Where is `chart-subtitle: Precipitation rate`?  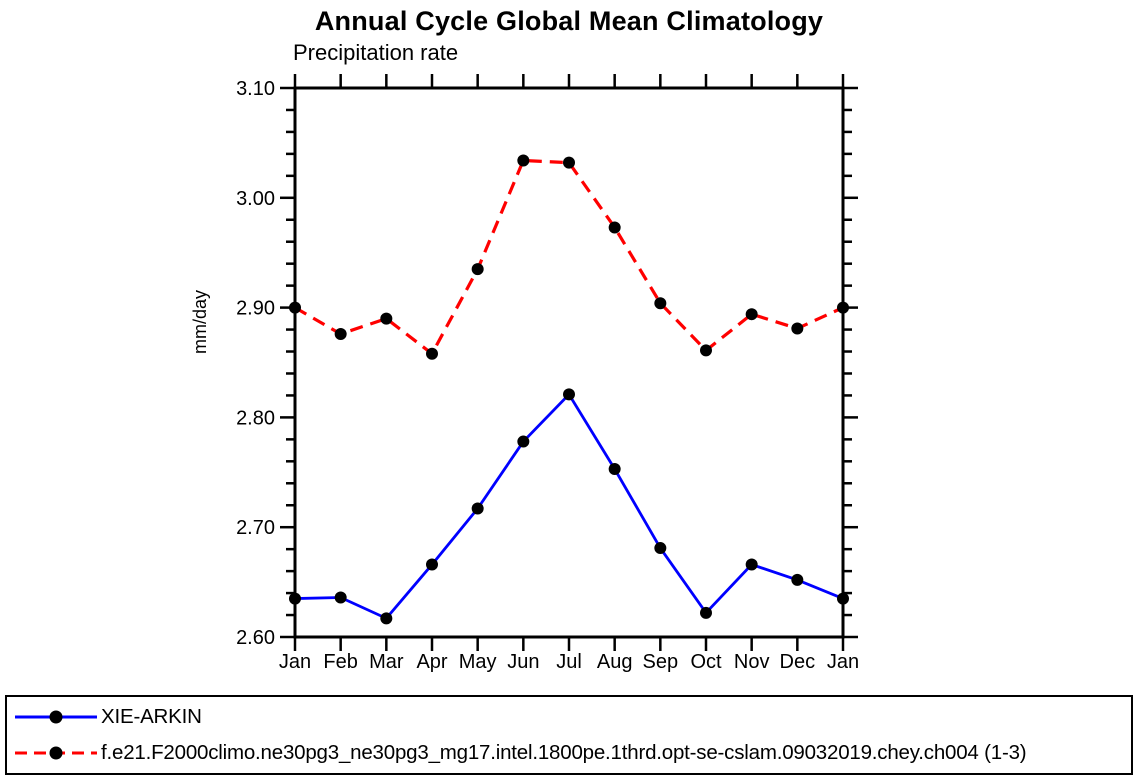
chart-subtitle: Precipitation rate is located at coordinates (376, 52).